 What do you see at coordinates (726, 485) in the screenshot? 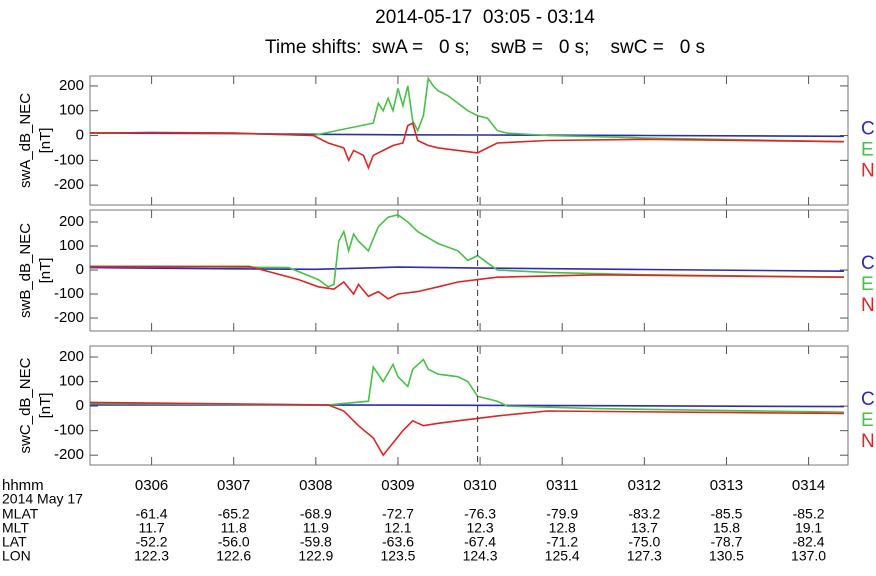
I see `x-tick-label: 0313` at bounding box center [726, 485].